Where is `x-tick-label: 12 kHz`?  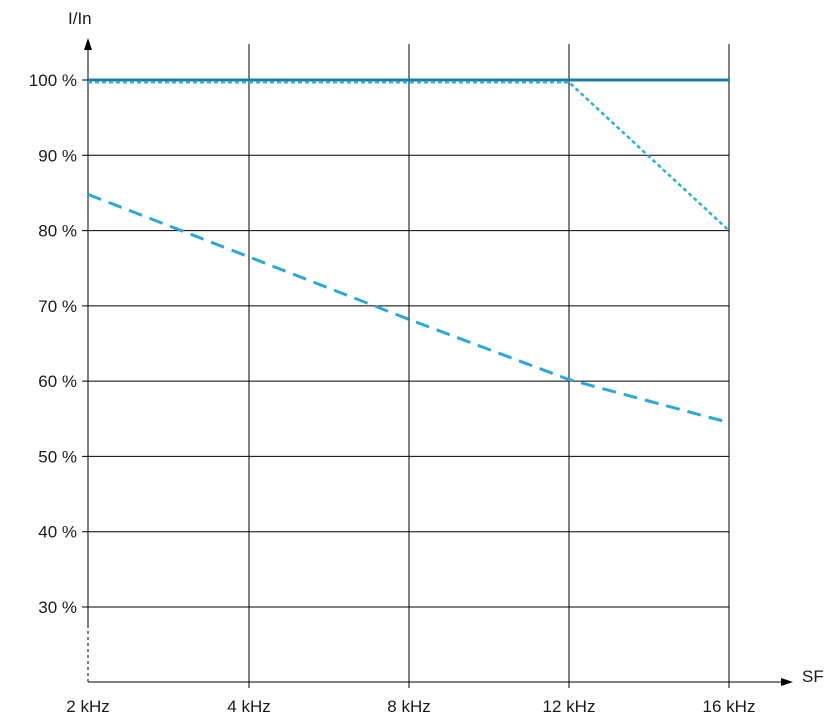
x-tick-label: 12 kHz is located at coordinates (569, 706).